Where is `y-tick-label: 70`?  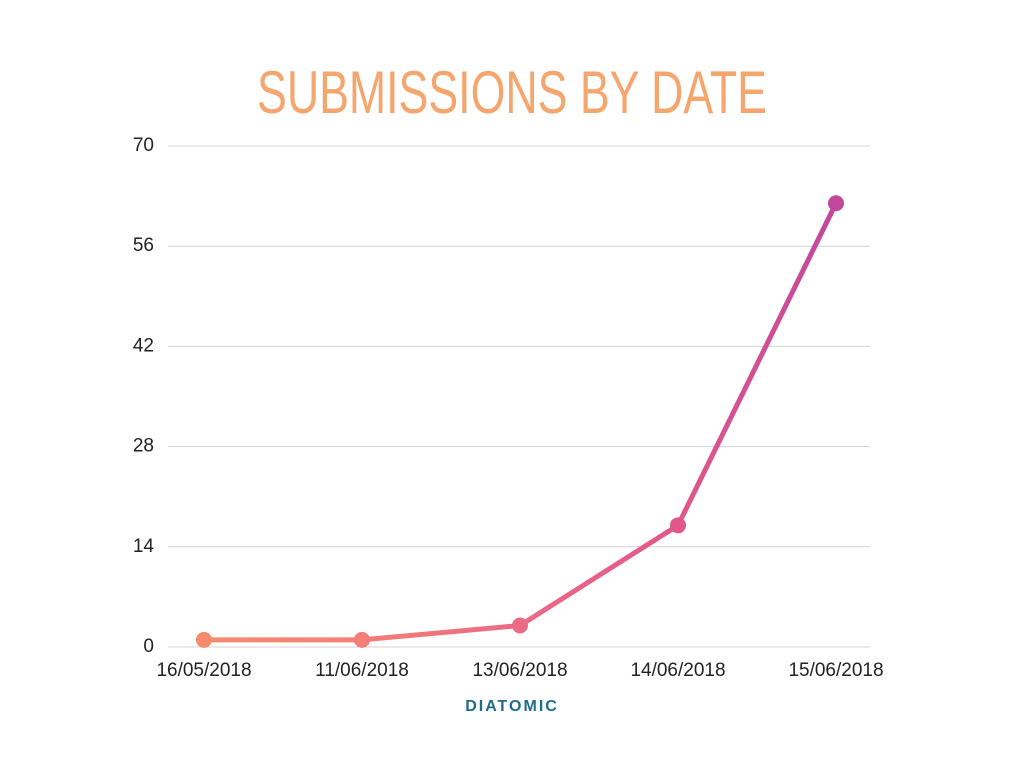 y-tick-label: 70 is located at coordinates (143, 145).